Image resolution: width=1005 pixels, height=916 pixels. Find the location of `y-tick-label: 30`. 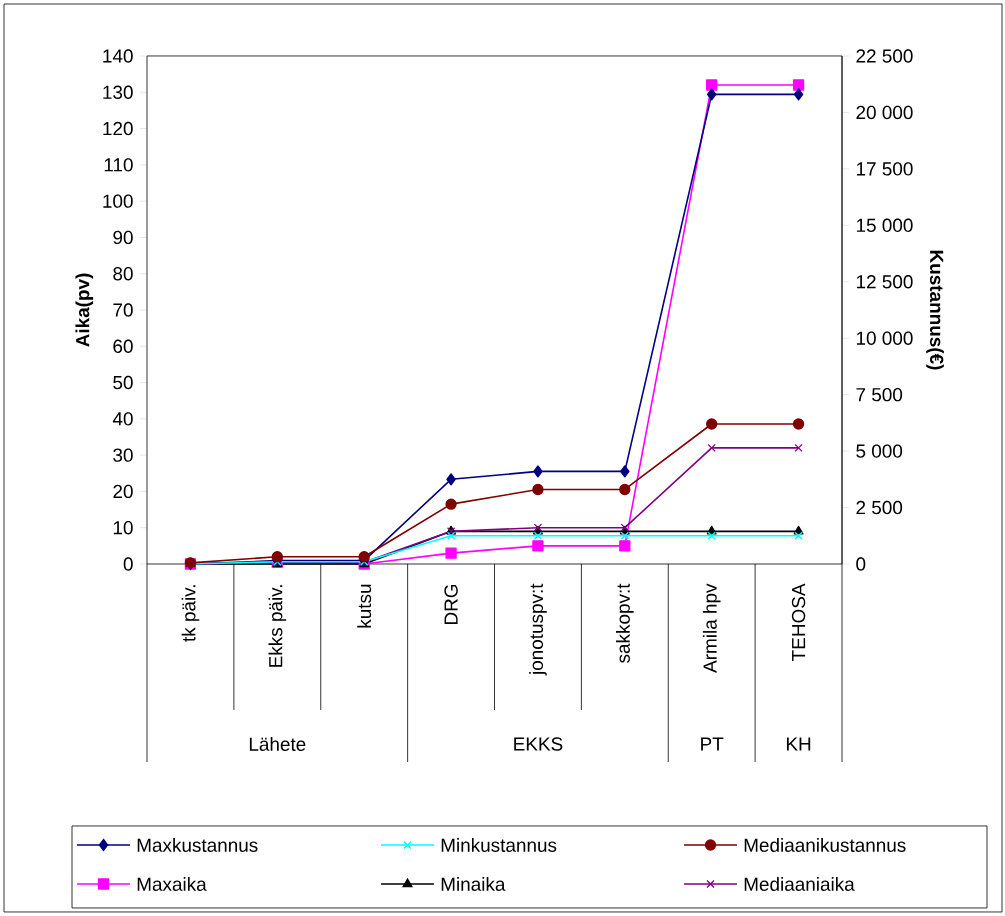

y-tick-label: 30 is located at coordinates (123, 455).